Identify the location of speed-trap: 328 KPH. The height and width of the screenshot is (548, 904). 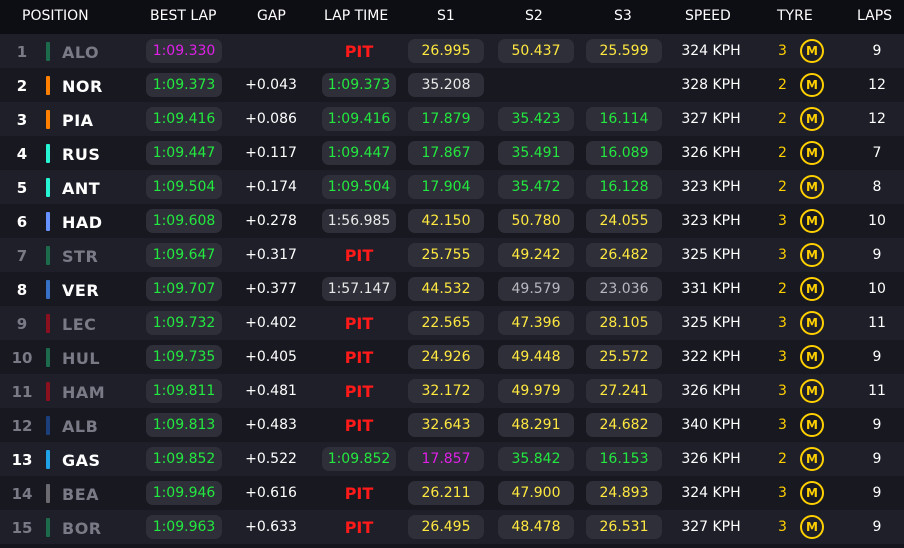
(711, 85).